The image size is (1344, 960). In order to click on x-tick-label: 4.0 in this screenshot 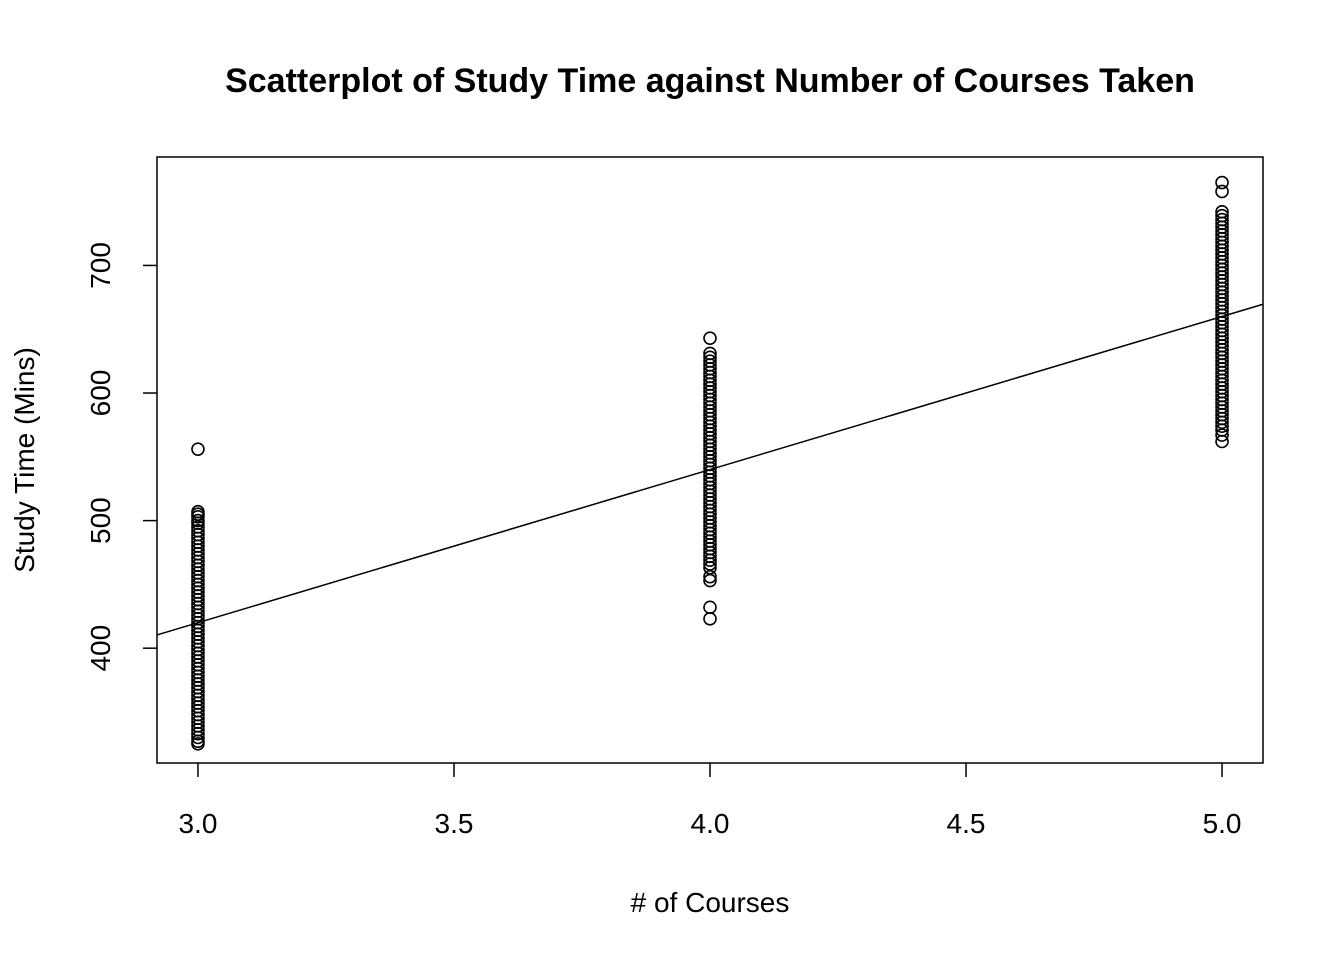, I will do `click(710, 823)`.